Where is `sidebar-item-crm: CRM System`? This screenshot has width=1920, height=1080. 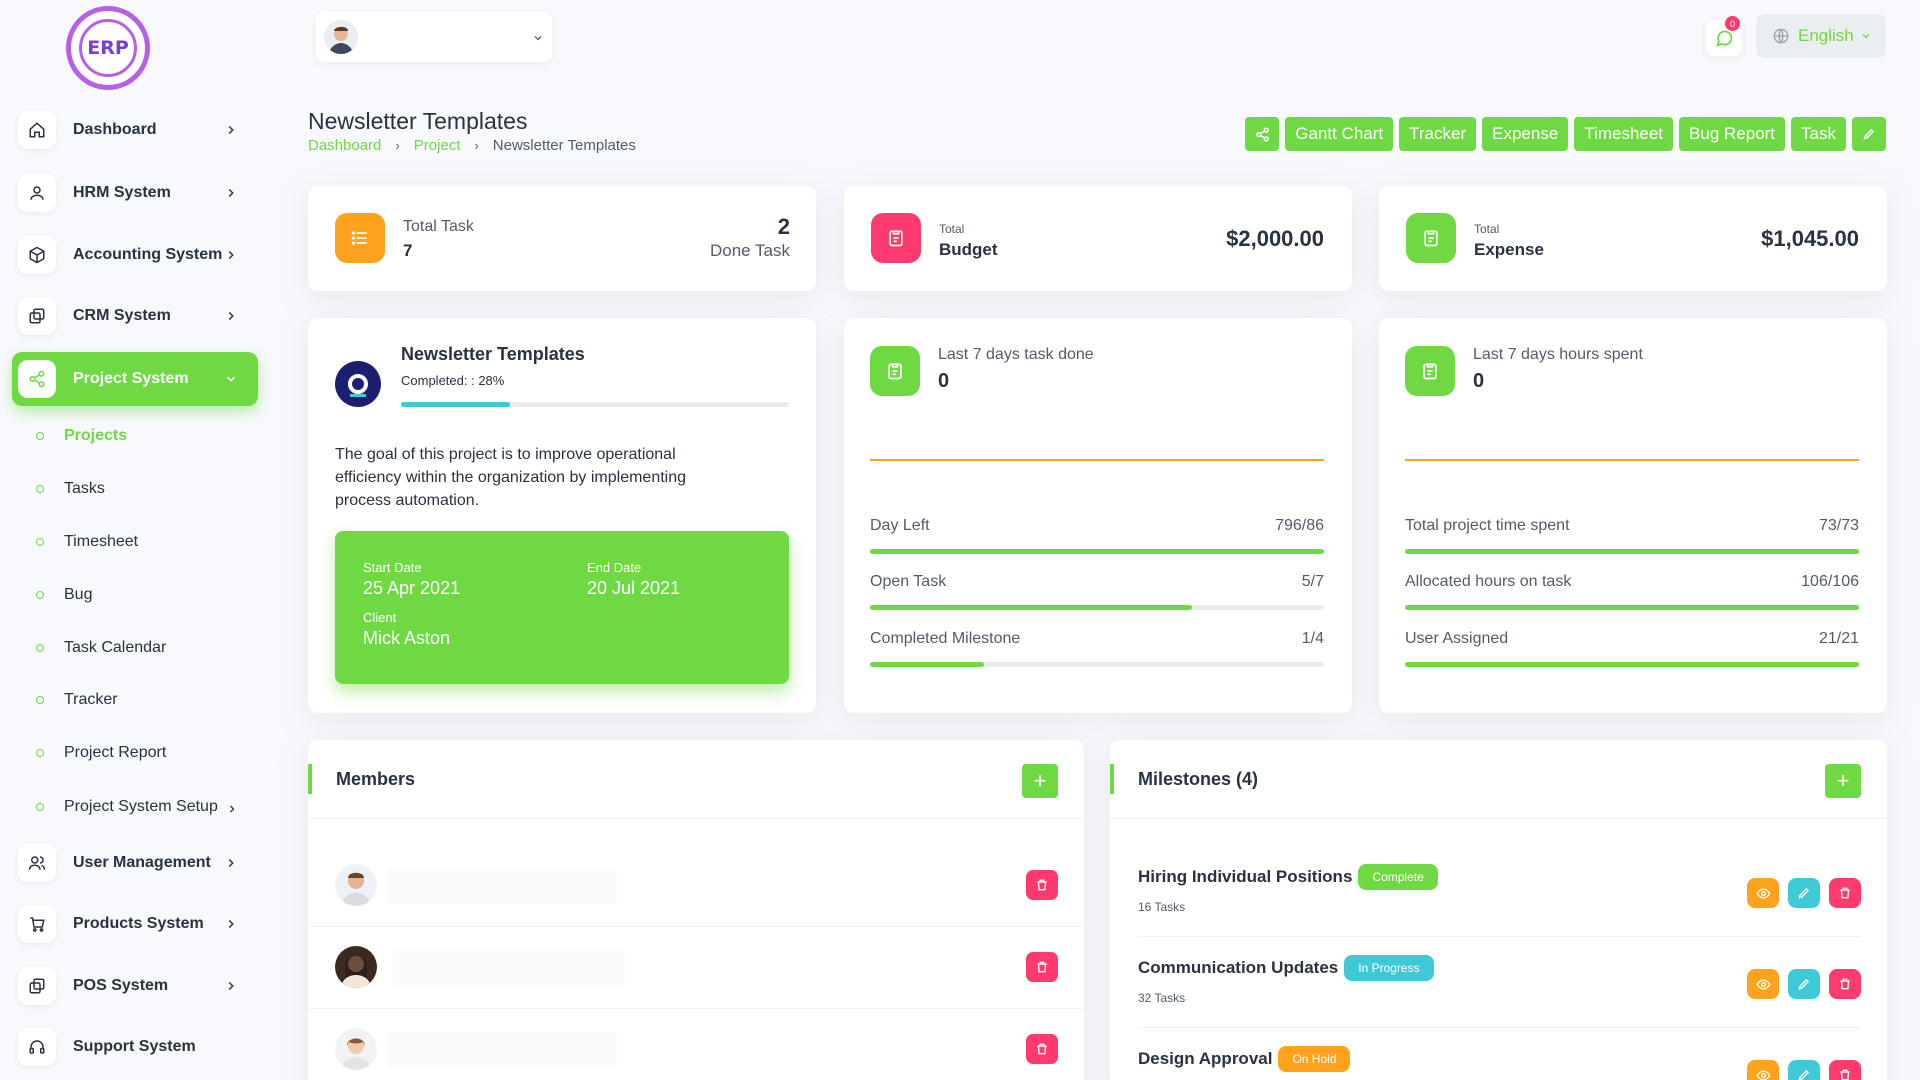
sidebar-item-crm: CRM System is located at coordinates (135, 316).